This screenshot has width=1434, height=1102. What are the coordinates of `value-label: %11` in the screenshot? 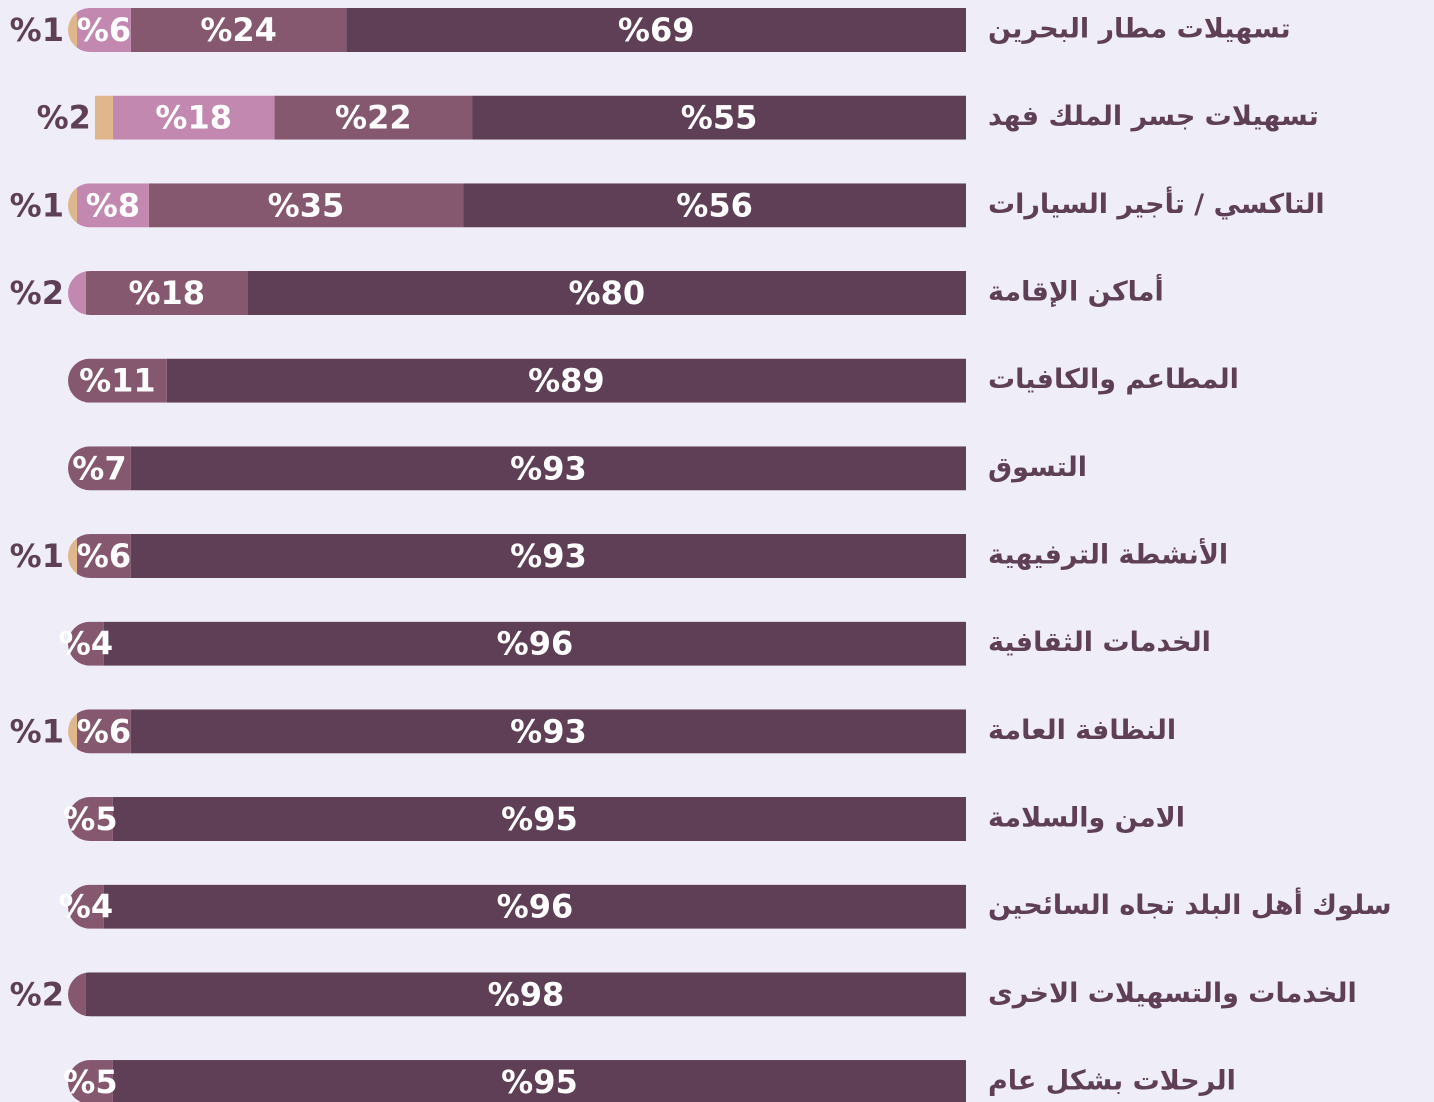 It's located at (117, 381).